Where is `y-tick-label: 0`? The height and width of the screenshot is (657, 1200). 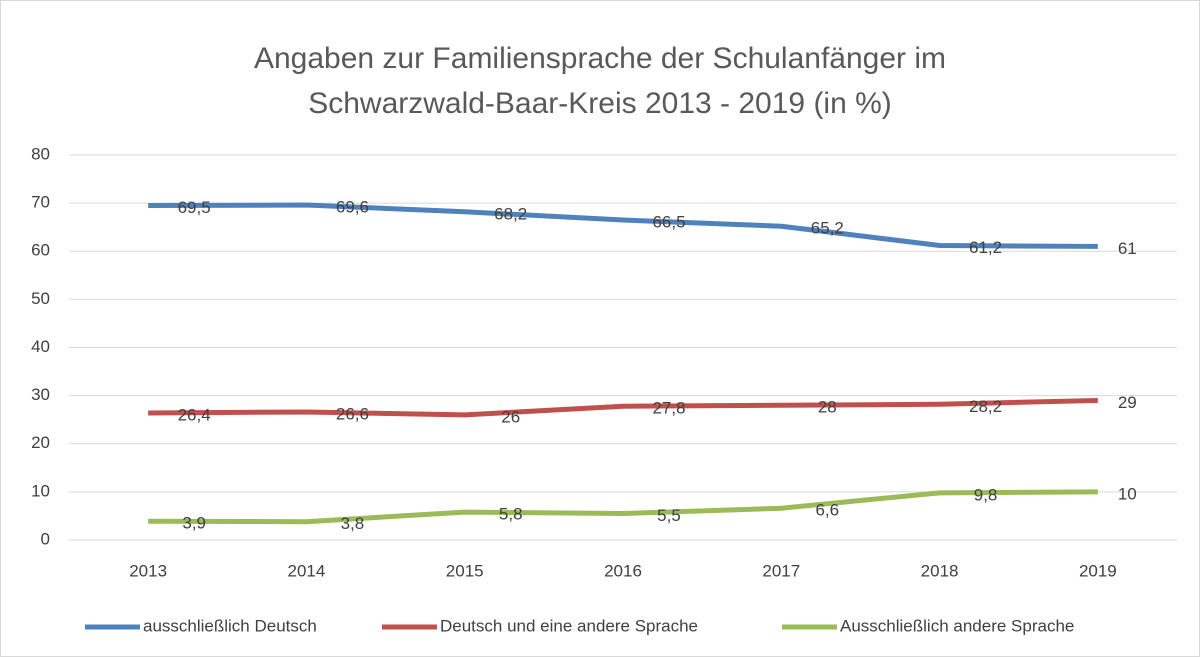
y-tick-label: 0 is located at coordinates (45, 538).